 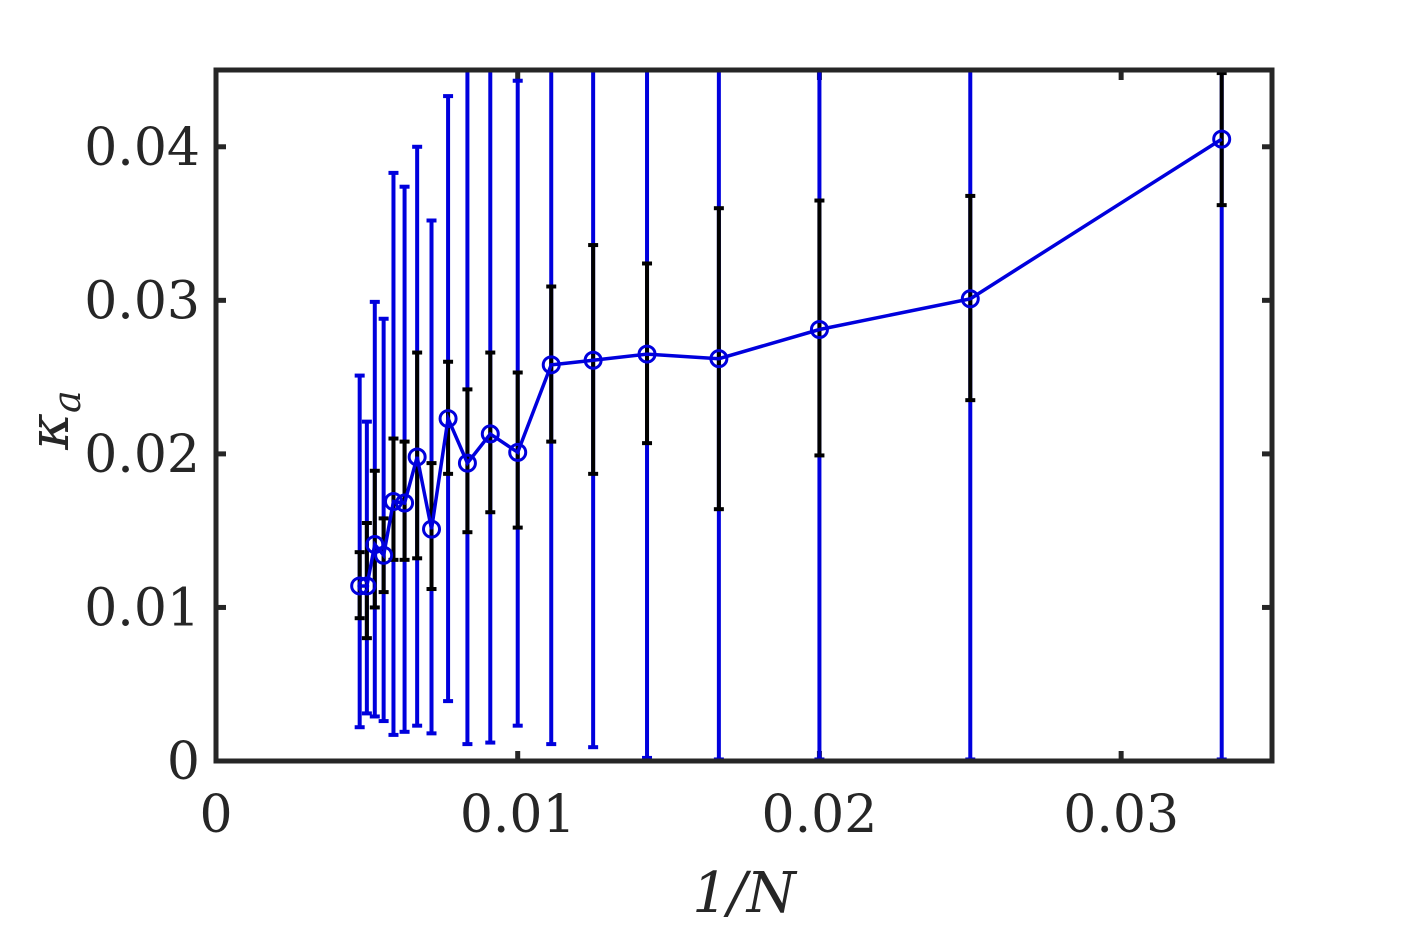 I want to click on x-tick-label: 0.03, so click(x=1121, y=815).